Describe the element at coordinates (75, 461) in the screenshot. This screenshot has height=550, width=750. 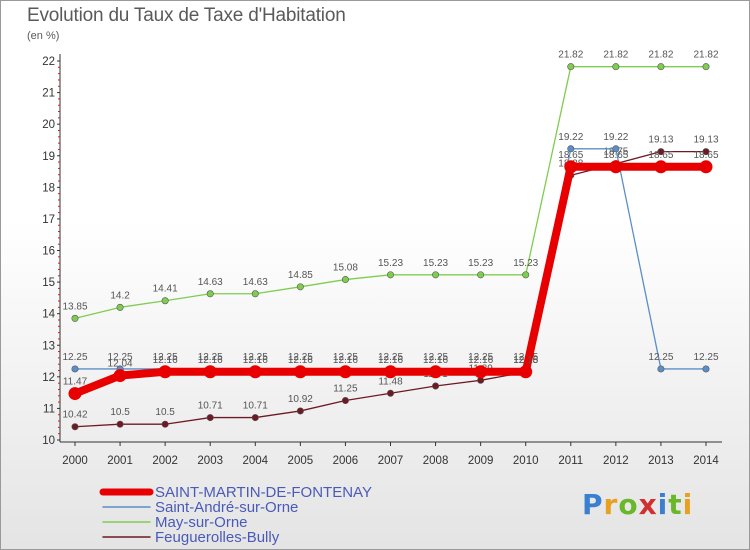
I see `x-tick-label: 2000` at that location.